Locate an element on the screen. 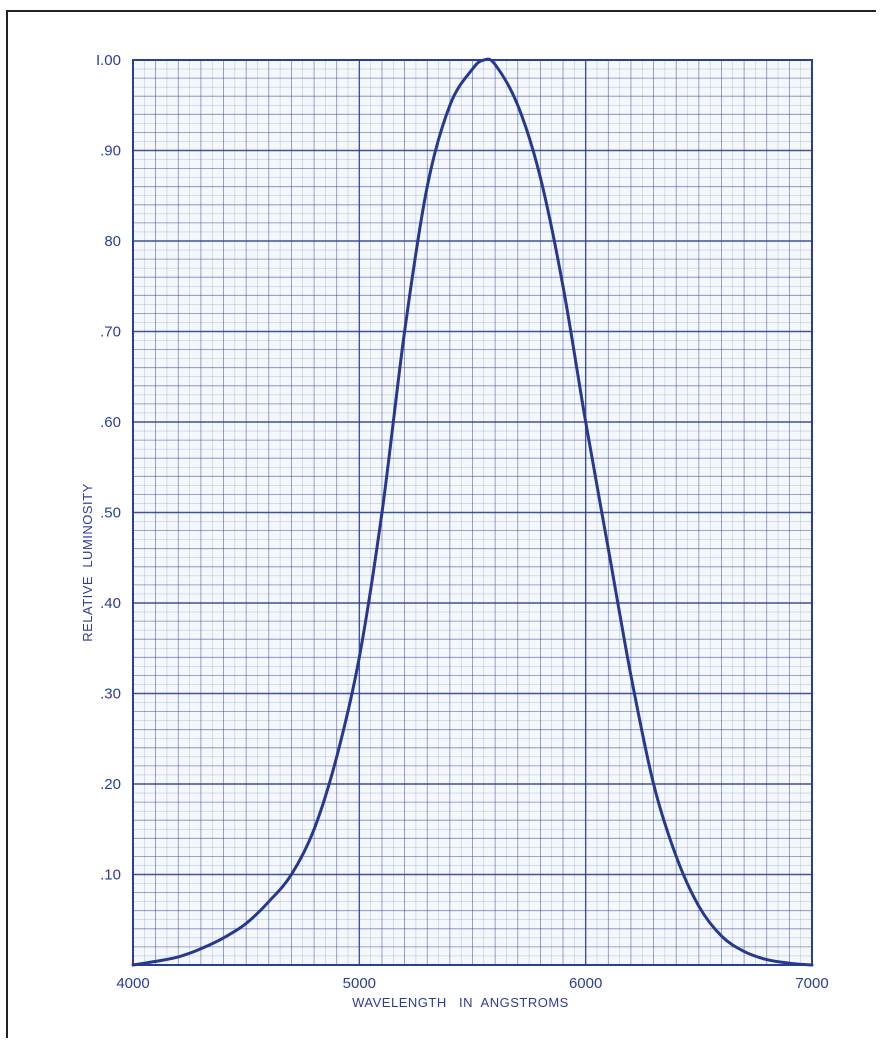 This screenshot has width=883, height=1043. x-tick-label: 5000 is located at coordinates (359, 983).